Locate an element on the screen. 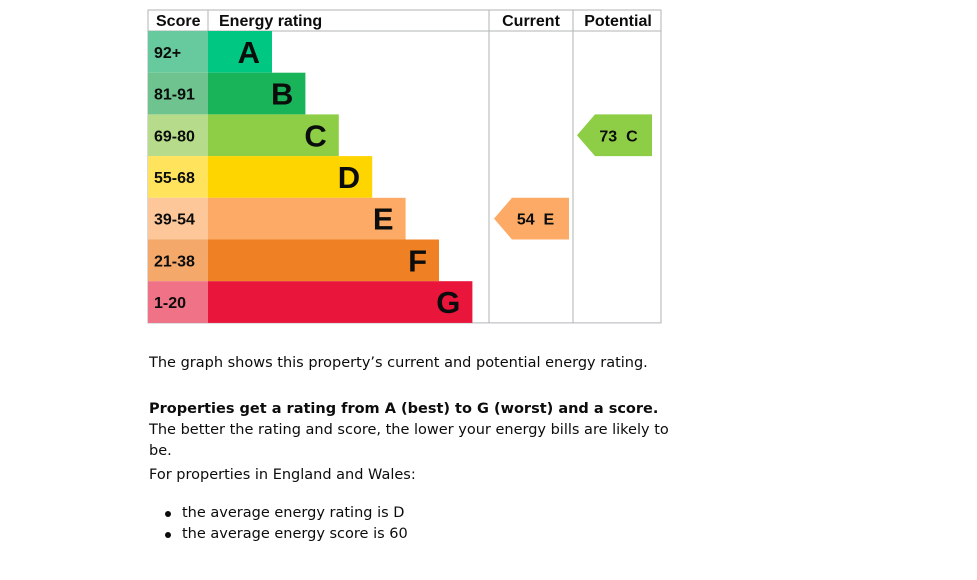 This screenshot has width=977, height=580. average-rating-text: the average energy rating is D is located at coordinates (293, 513).